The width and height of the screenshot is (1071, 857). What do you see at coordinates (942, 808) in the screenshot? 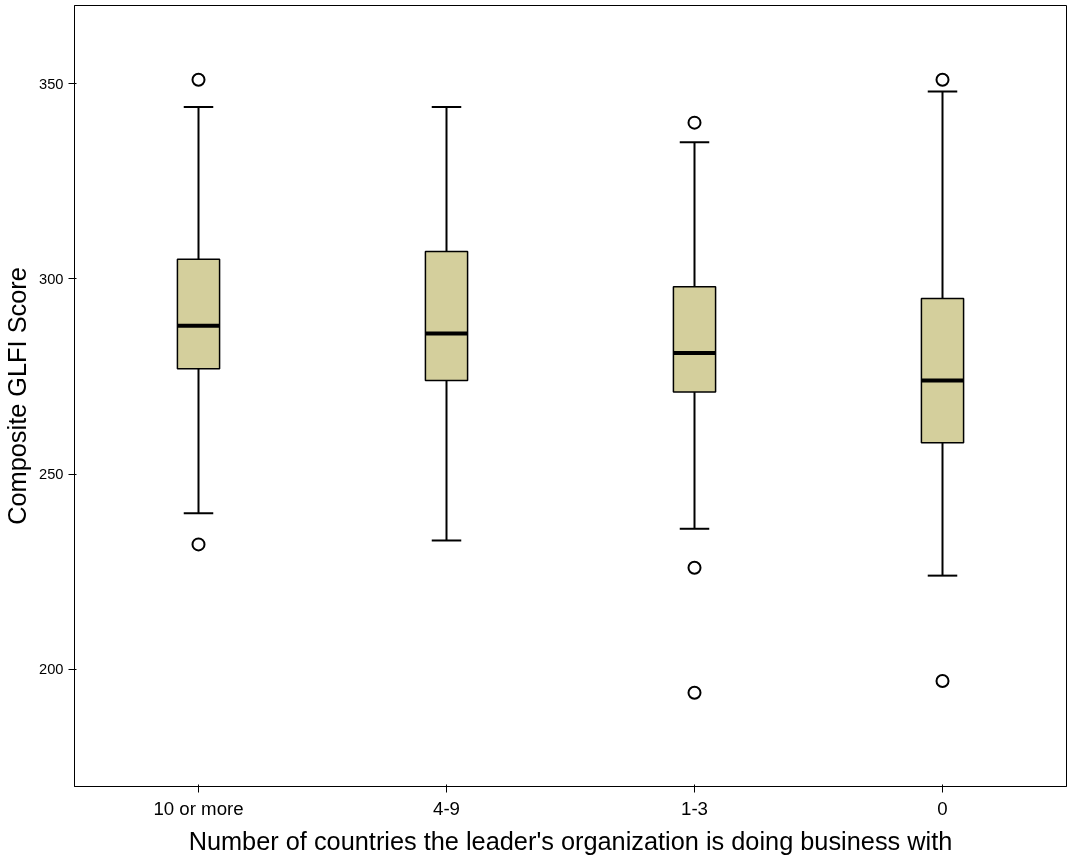
I see `x-tick-label: 0` at bounding box center [942, 808].